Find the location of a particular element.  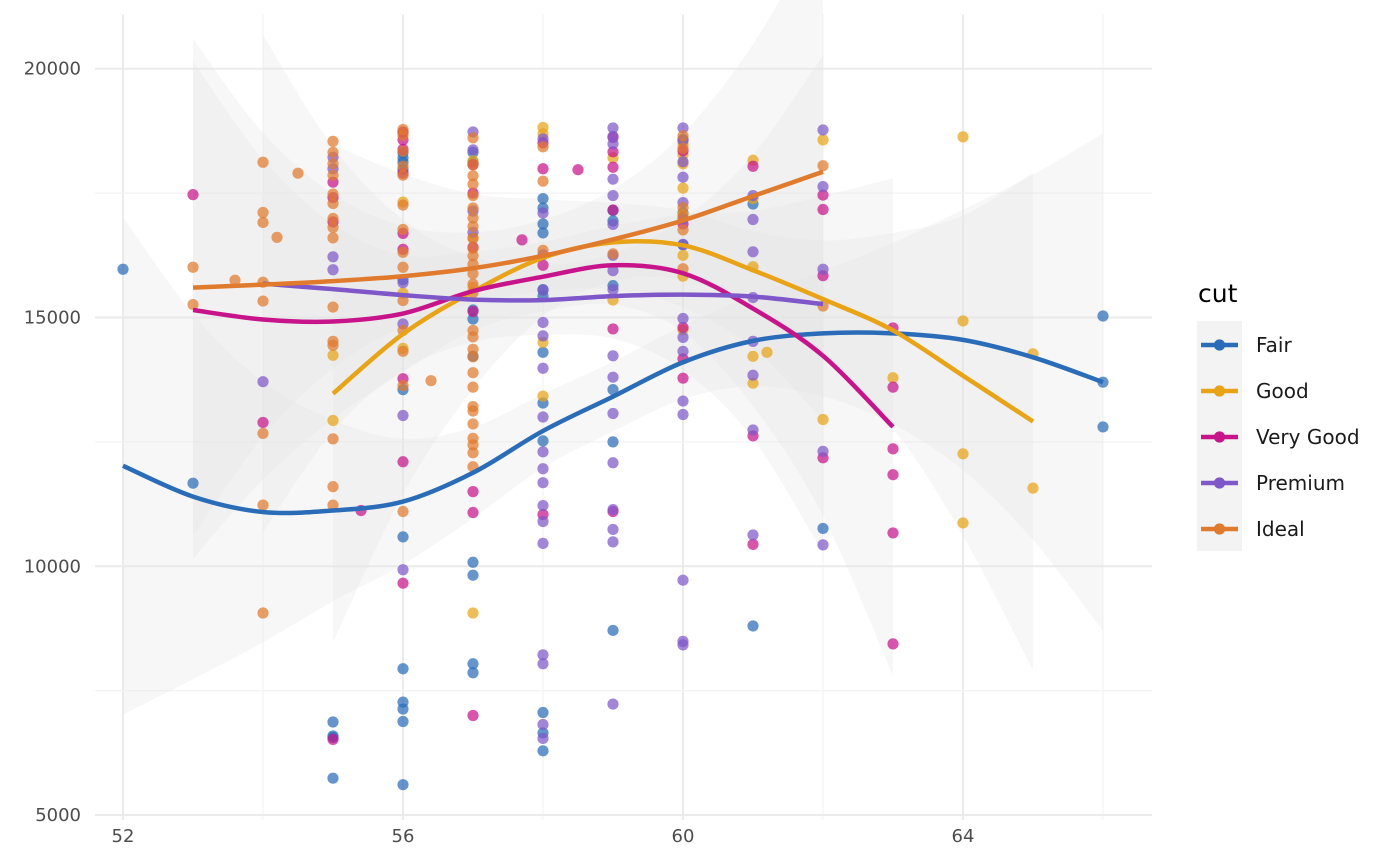

legend: cut Fair Good Very Good Premium Ideal is located at coordinates (1278, 415).